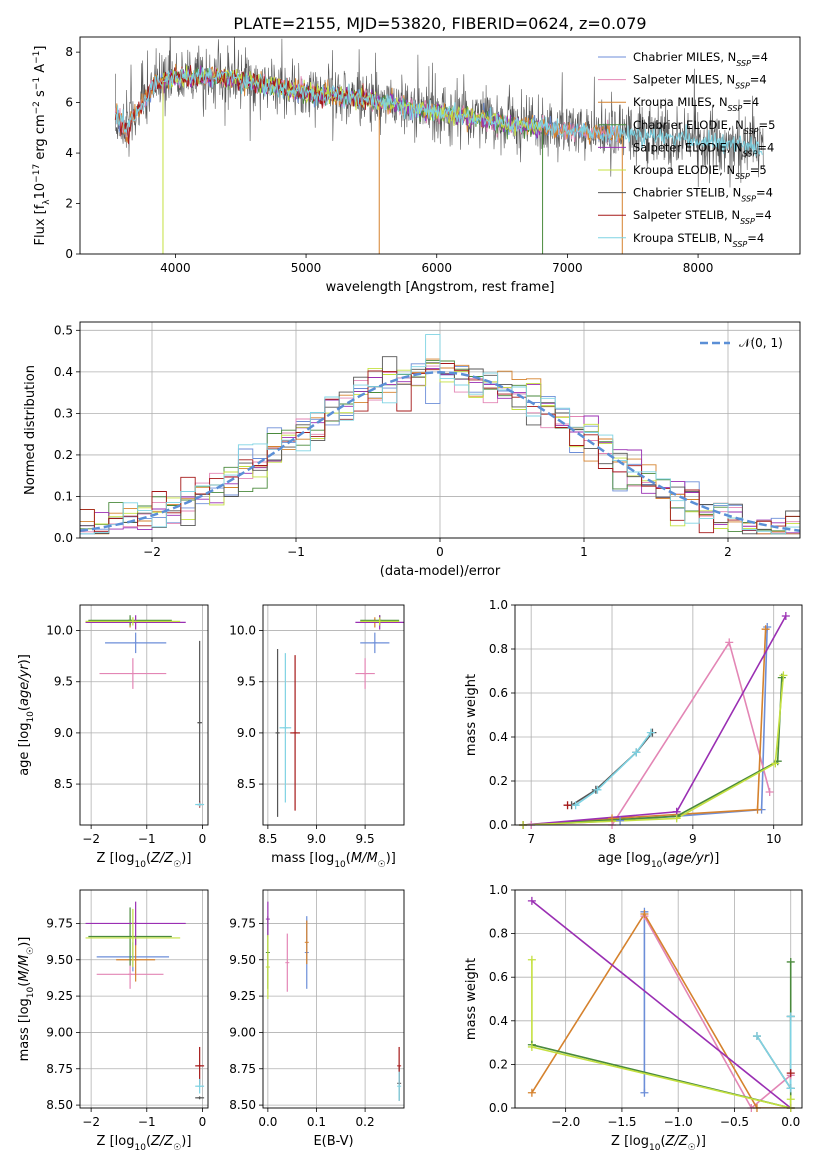 This screenshot has height=1170, width=819. I want to click on mass-weight-vs-Z-plot-area, so click(661, 1004).